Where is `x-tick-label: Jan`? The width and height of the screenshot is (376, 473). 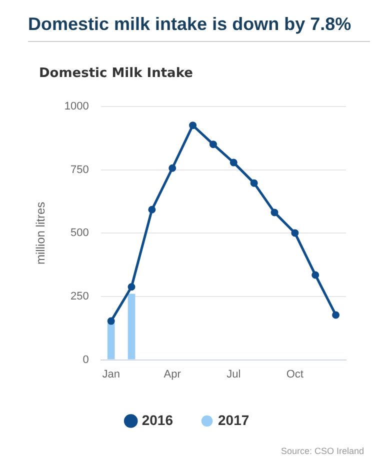 x-tick-label: Jan is located at coordinates (111, 374).